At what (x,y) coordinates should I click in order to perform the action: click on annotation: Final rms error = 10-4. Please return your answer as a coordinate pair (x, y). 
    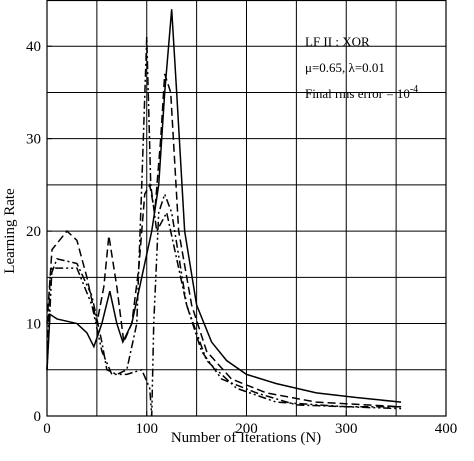
    Looking at the image, I should click on (361, 92).